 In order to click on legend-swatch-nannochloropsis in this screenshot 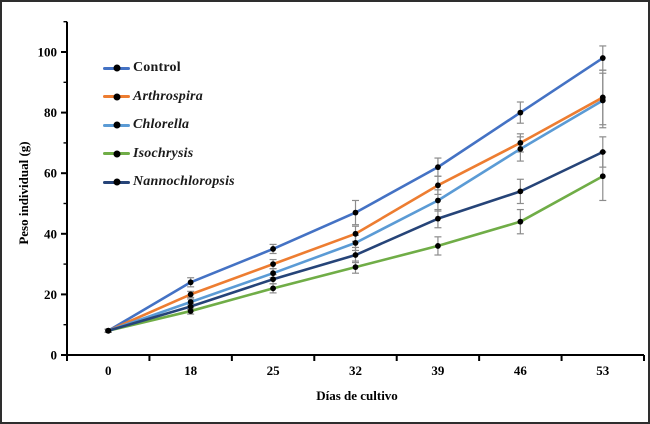, I will do `click(116, 182)`.